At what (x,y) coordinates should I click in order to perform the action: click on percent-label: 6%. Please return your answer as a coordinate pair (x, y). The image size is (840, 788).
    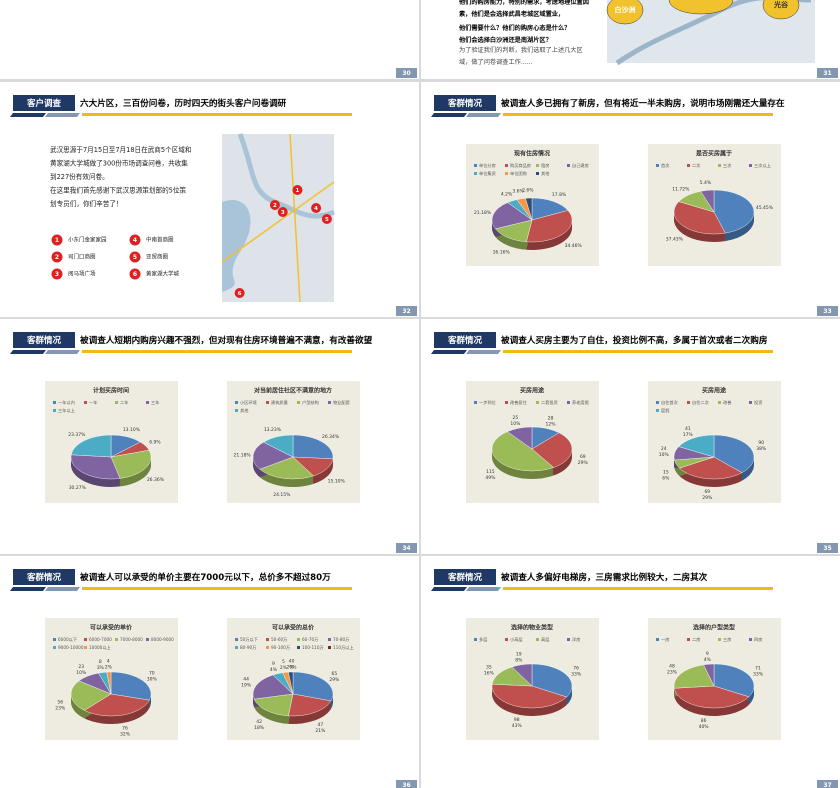
    Looking at the image, I should click on (666, 478).